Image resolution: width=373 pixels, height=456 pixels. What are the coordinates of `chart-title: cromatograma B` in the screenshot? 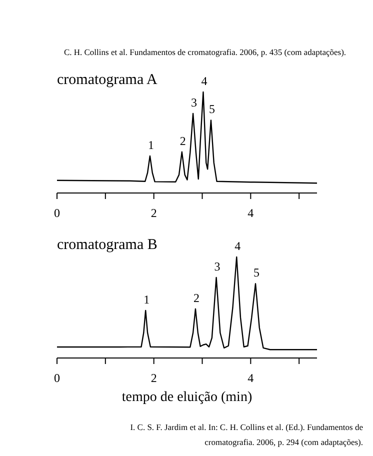 It's located at (107, 245).